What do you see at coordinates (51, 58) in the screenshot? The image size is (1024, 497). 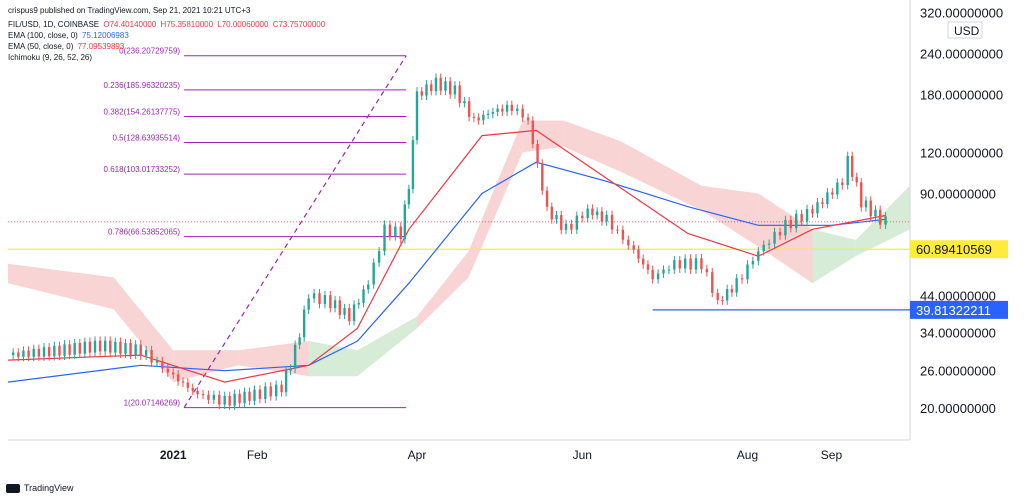 I see `ichimoku-legend: Ichimoku (9, 26, 52, 26)` at bounding box center [51, 58].